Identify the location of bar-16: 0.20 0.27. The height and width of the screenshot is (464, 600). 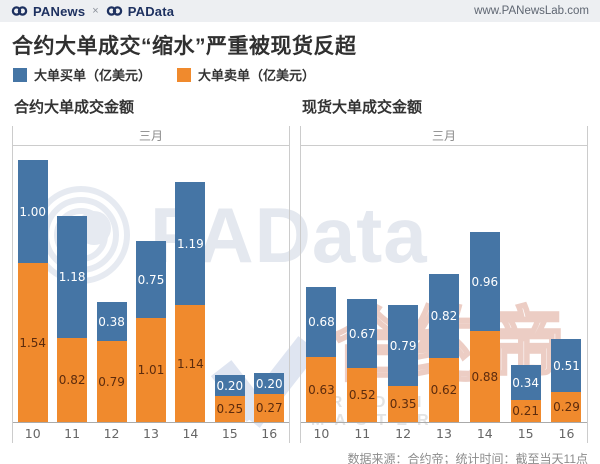
(269, 397).